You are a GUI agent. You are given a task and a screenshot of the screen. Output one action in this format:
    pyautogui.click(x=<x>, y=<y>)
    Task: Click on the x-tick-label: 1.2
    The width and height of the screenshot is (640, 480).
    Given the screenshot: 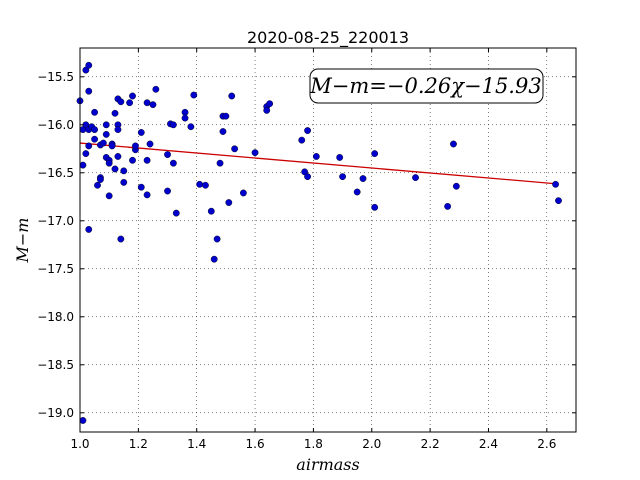 What is the action you would take?
    pyautogui.click(x=138, y=444)
    